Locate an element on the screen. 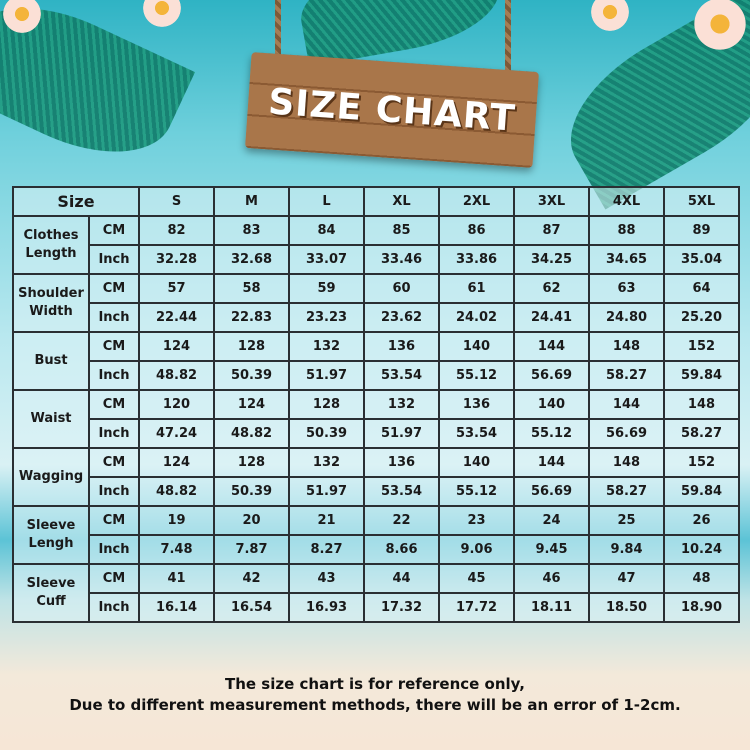 The height and width of the screenshot is (750, 750). value-cell: 84 is located at coordinates (326, 230).